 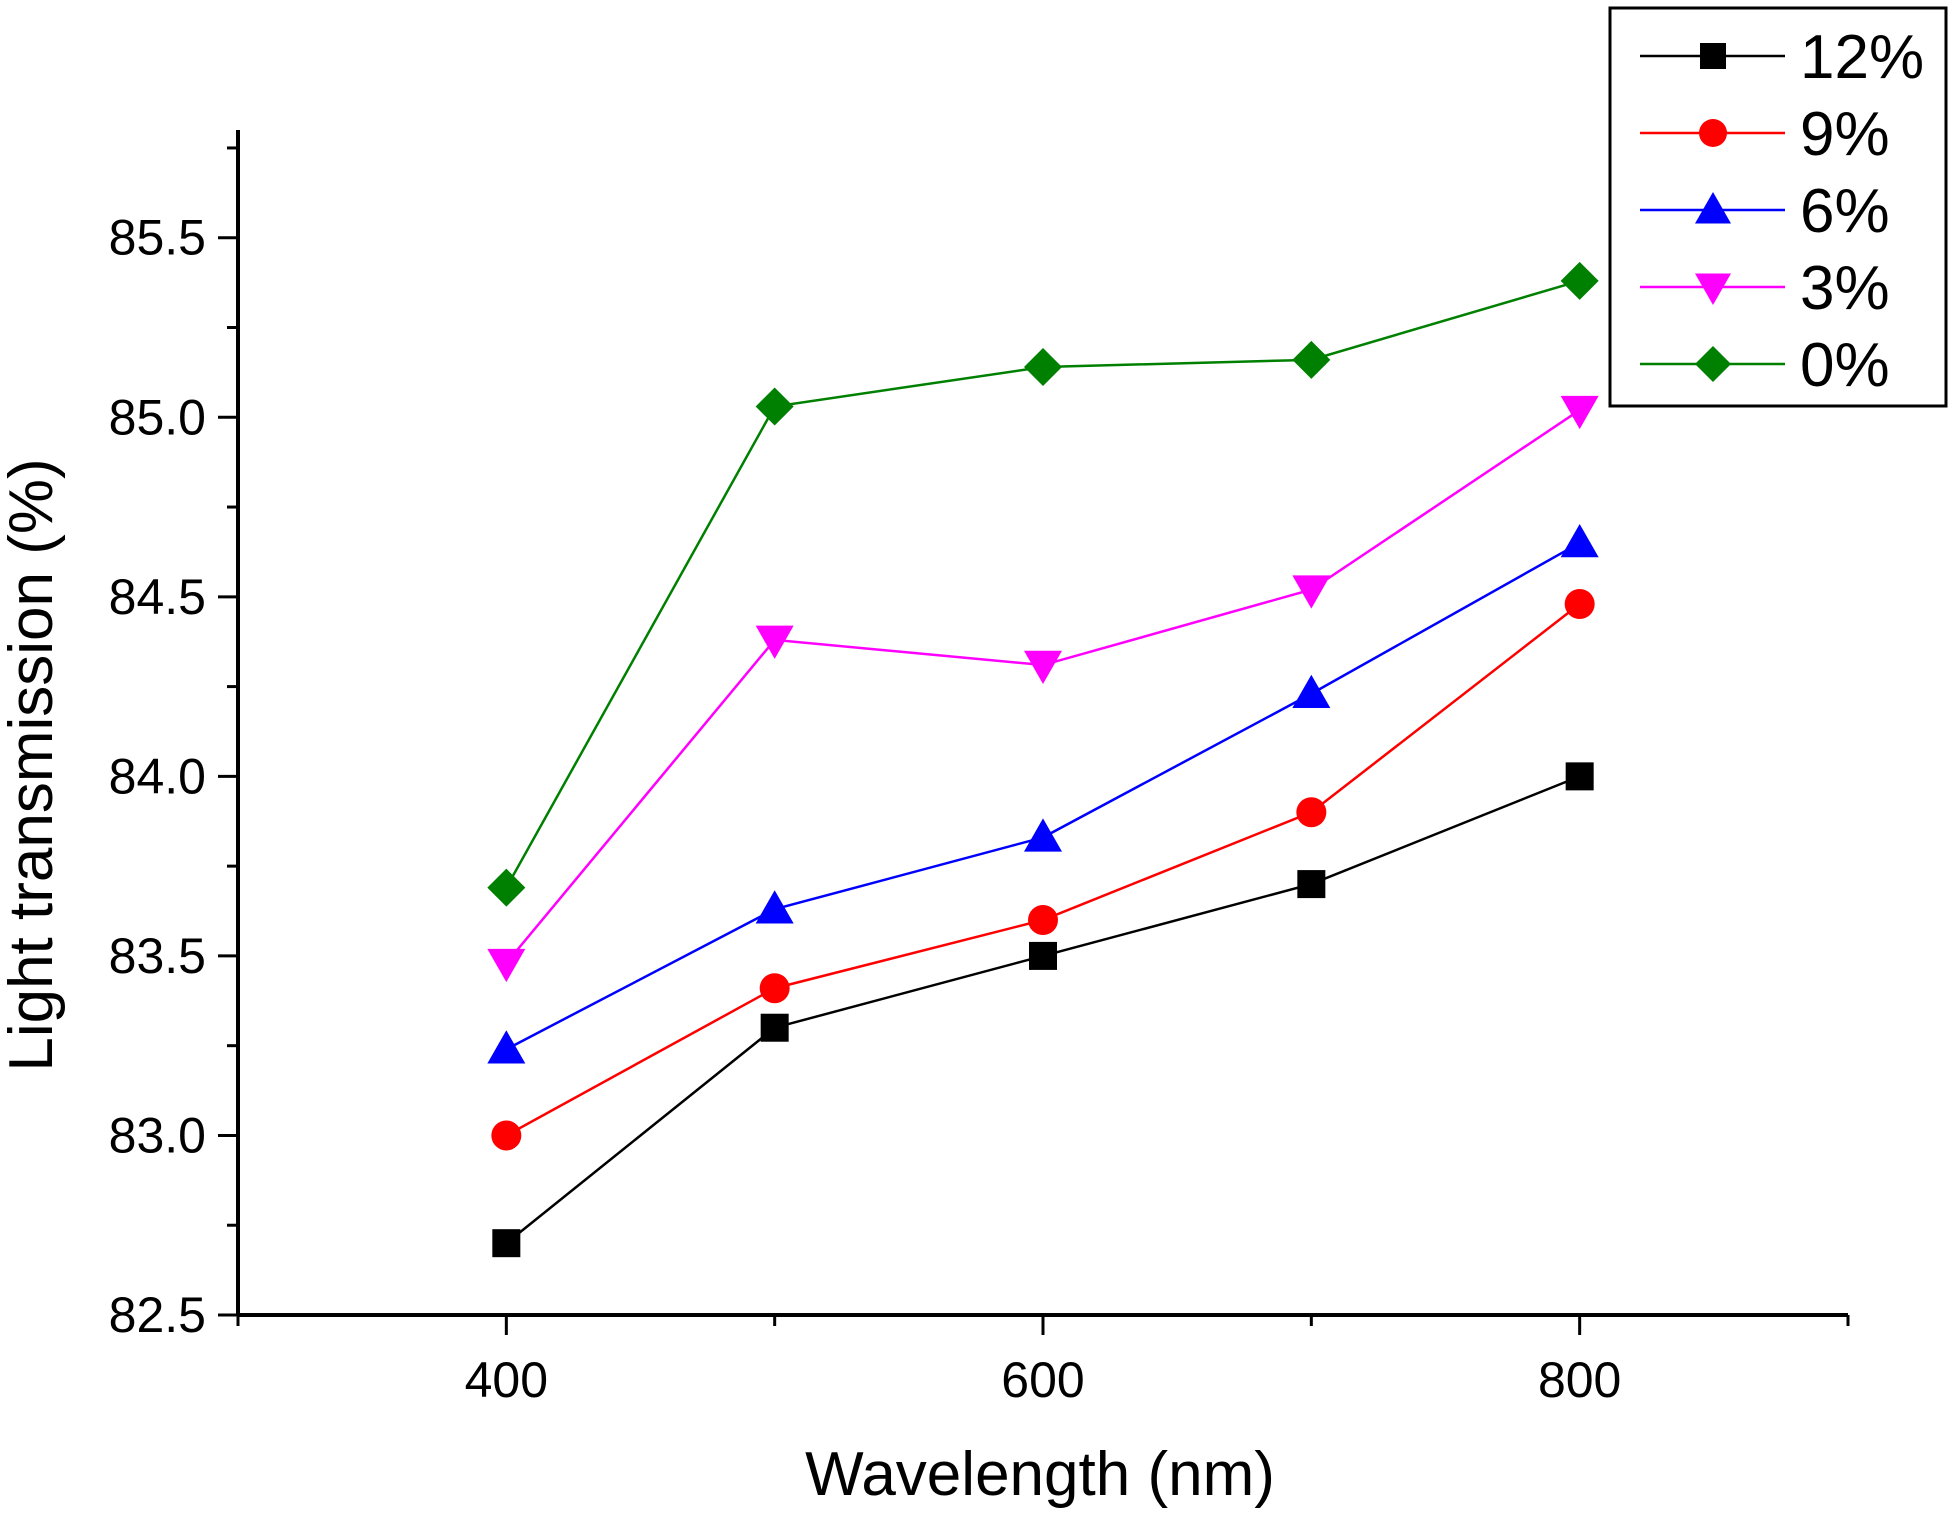 What do you see at coordinates (1040, 1474) in the screenshot?
I see `x-axis-title: Wavelength (nm)` at bounding box center [1040, 1474].